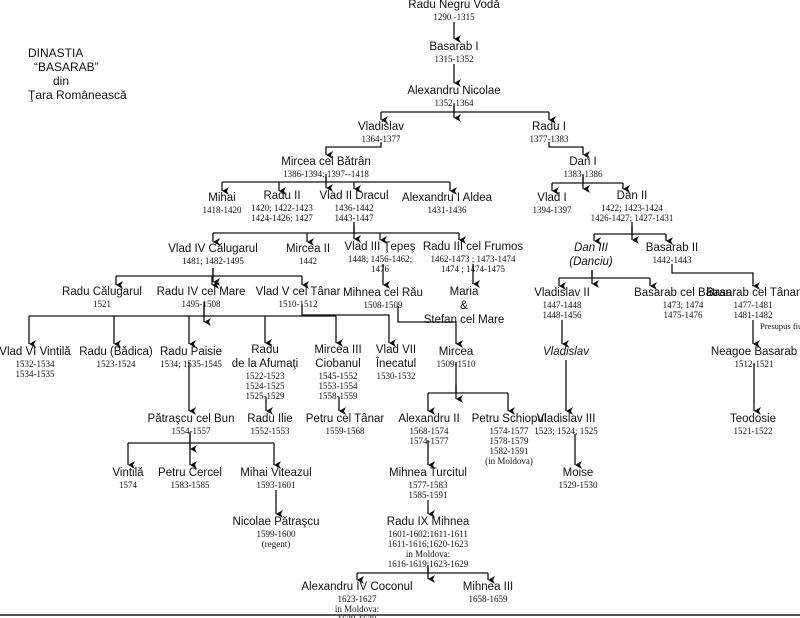 The image size is (800, 618). What do you see at coordinates (77, 95) in the screenshot?
I see `title-line: Ţara Românească` at bounding box center [77, 95].